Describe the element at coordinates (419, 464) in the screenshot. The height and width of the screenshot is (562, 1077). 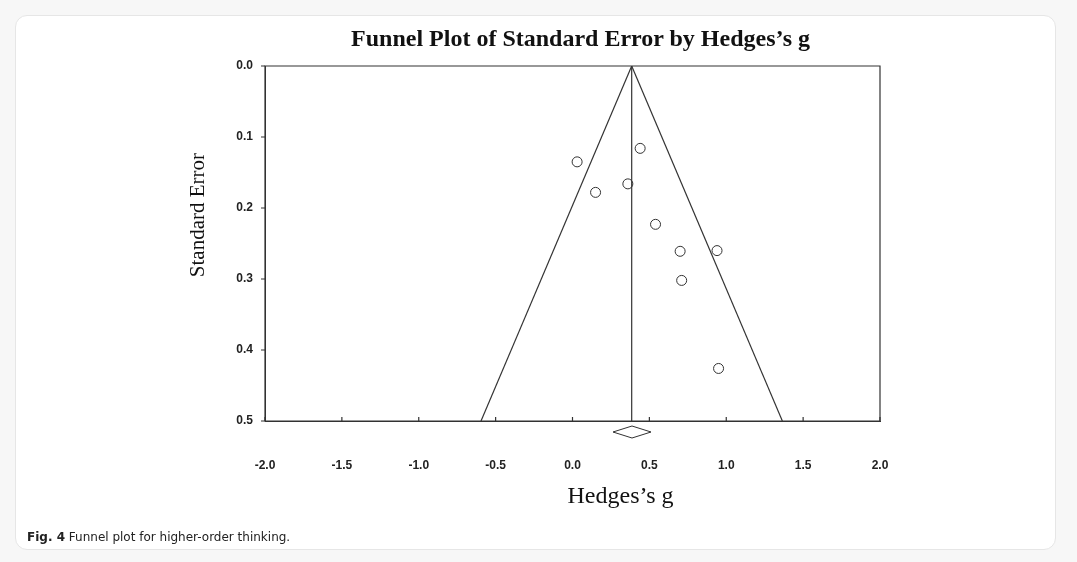
I see `x-tick-label: -1.0` at that location.